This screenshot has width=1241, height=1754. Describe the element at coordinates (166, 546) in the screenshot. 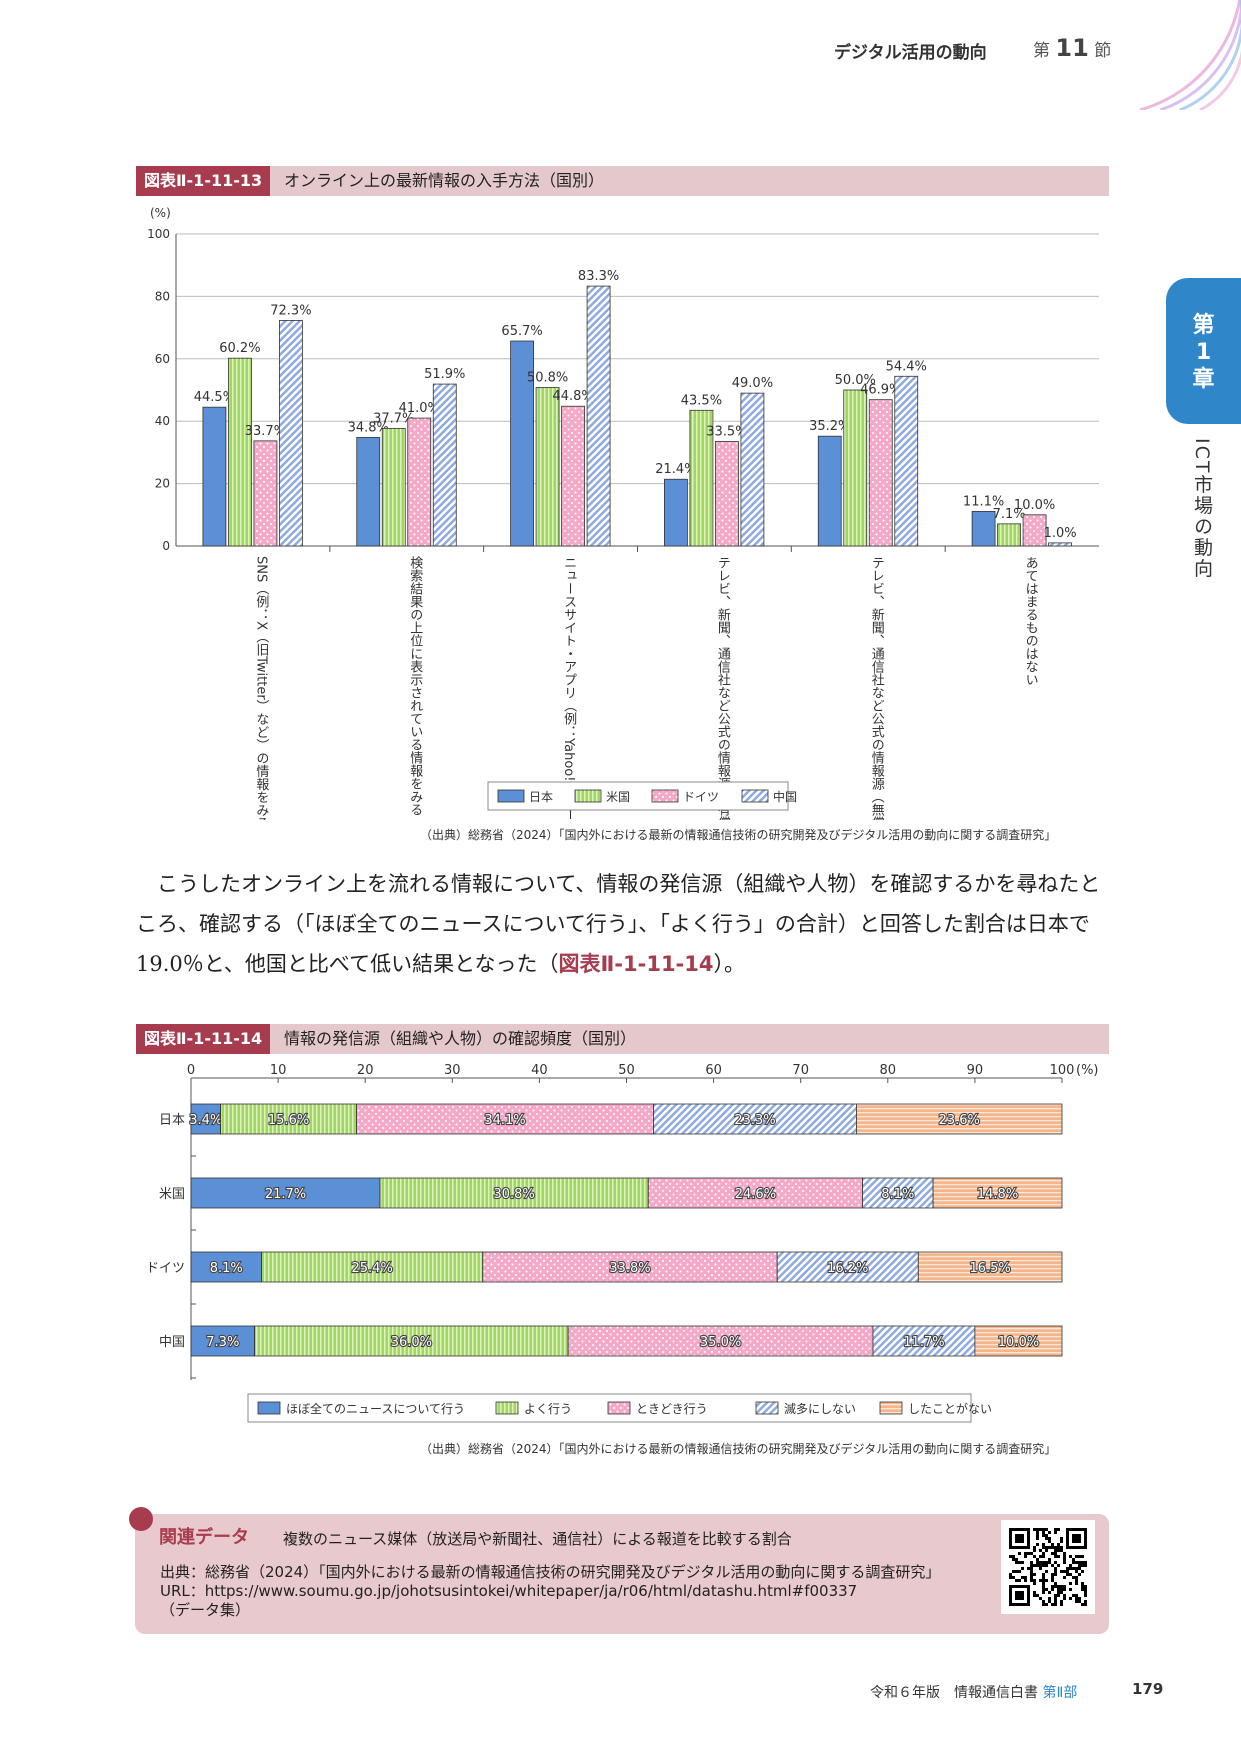

I see `y-tick-label: 0` at that location.